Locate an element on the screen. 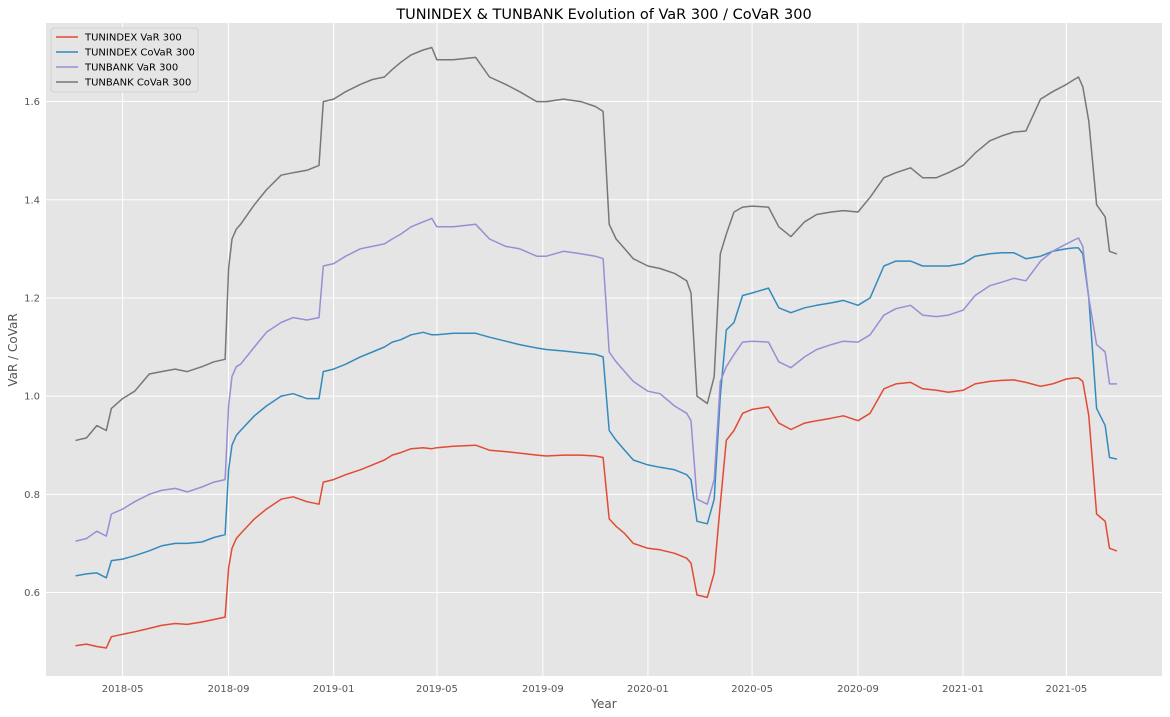  y-tick-label: 0.6 is located at coordinates (32, 593).